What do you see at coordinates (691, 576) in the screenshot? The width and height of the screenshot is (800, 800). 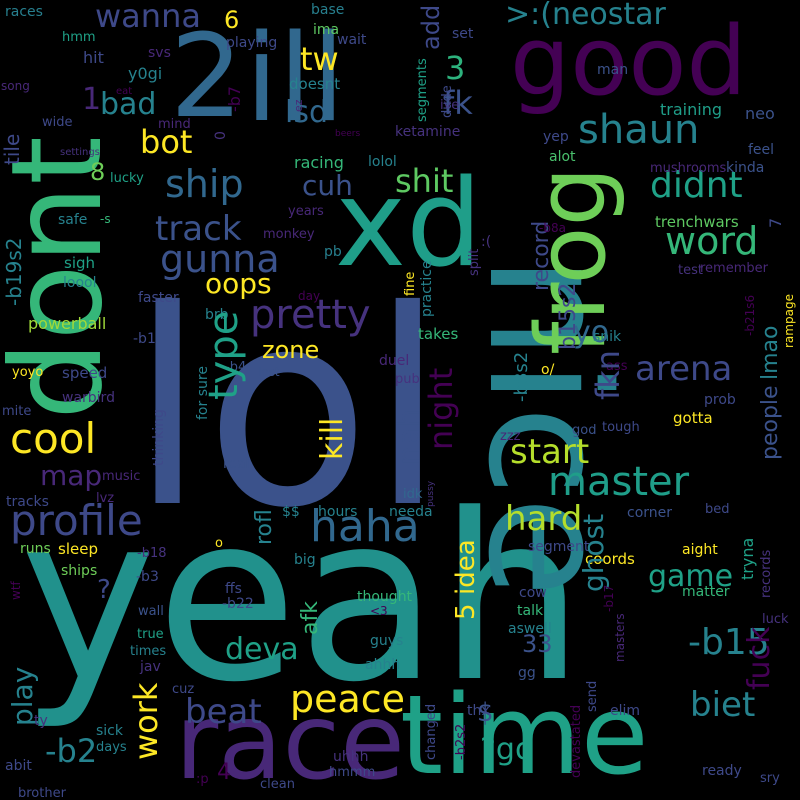 I see `word-45: game` at bounding box center [691, 576].